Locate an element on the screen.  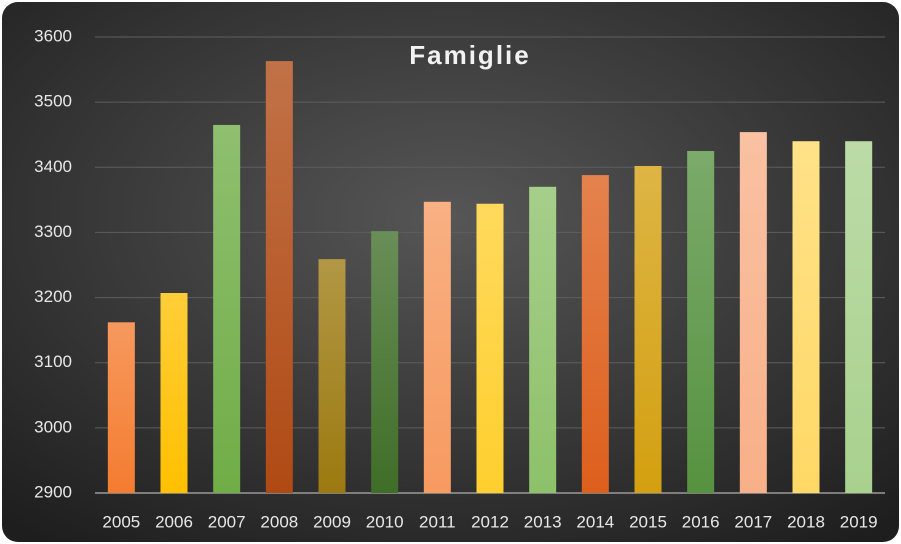
x-tick-label: 2018 is located at coordinates (806, 521).